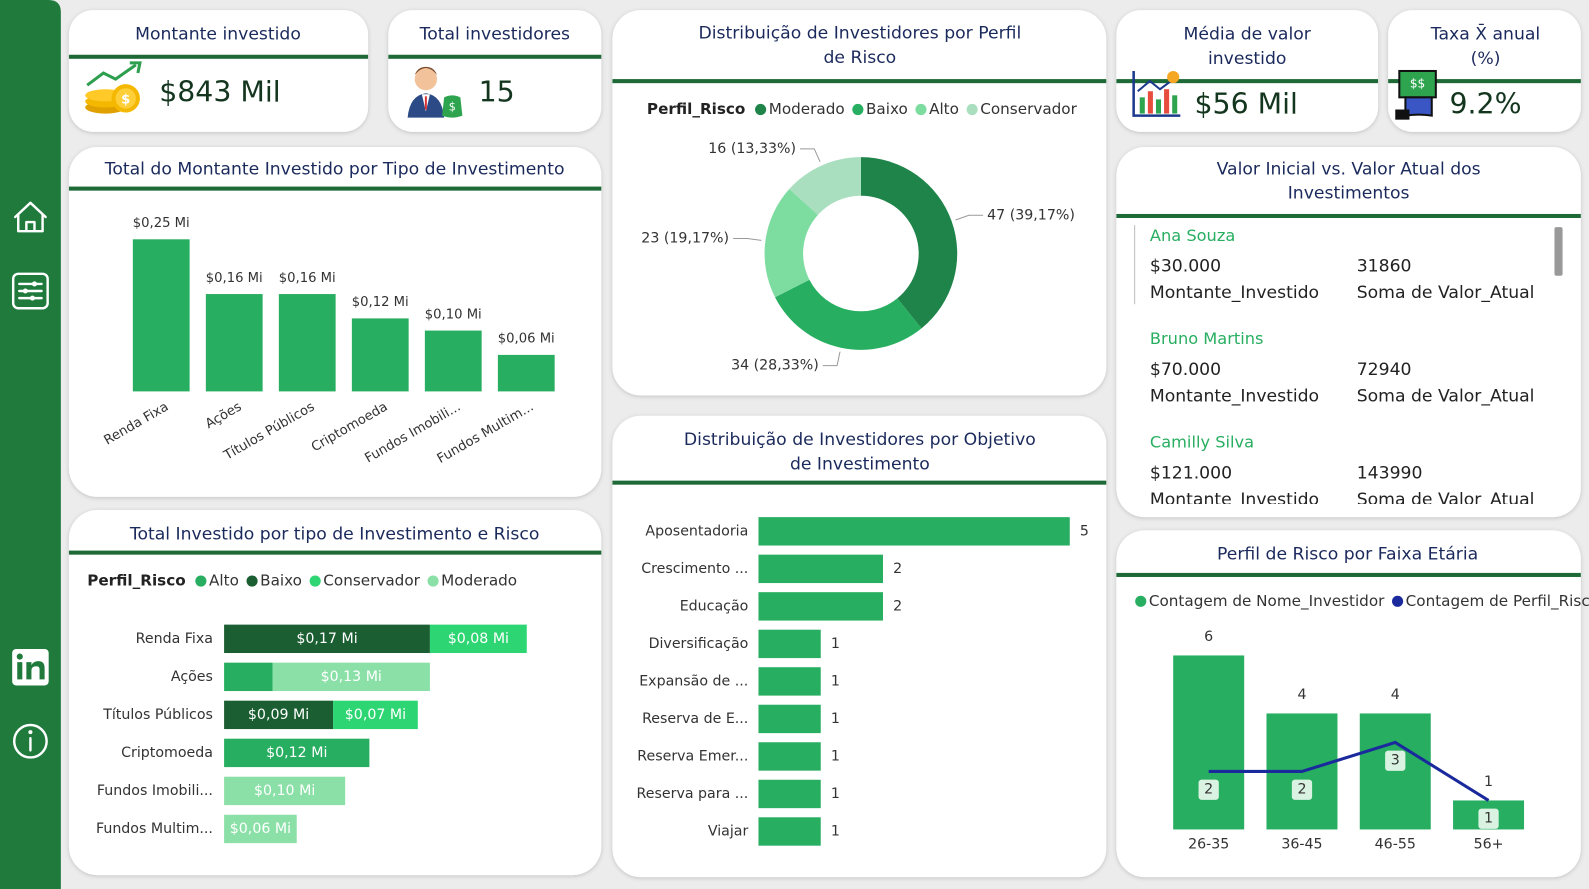 This screenshot has height=889, width=1589. What do you see at coordinates (453, 314) in the screenshot?
I see `value-label: $0,10 Mi` at bounding box center [453, 314].